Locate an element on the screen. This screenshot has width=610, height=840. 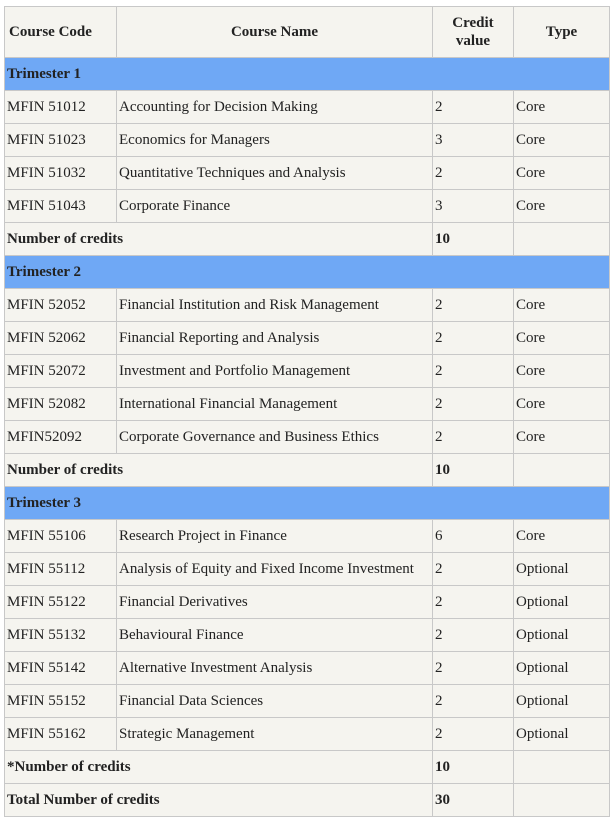
course-code: MFIN 52072 is located at coordinates (60, 371).